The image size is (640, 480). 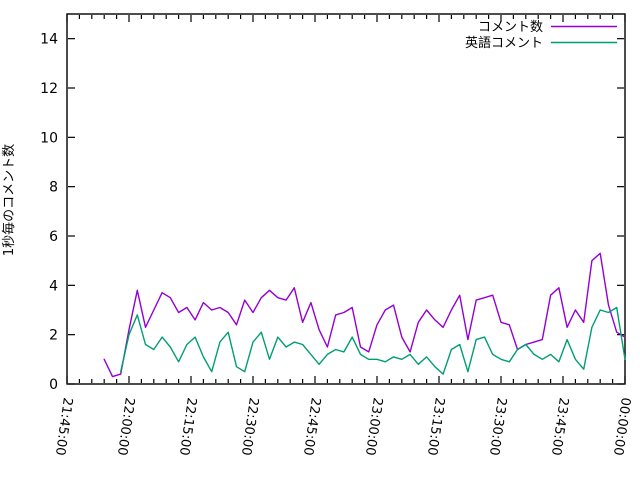 What do you see at coordinates (49, 89) in the screenshot?
I see `y-tick-label: 12` at bounding box center [49, 89].